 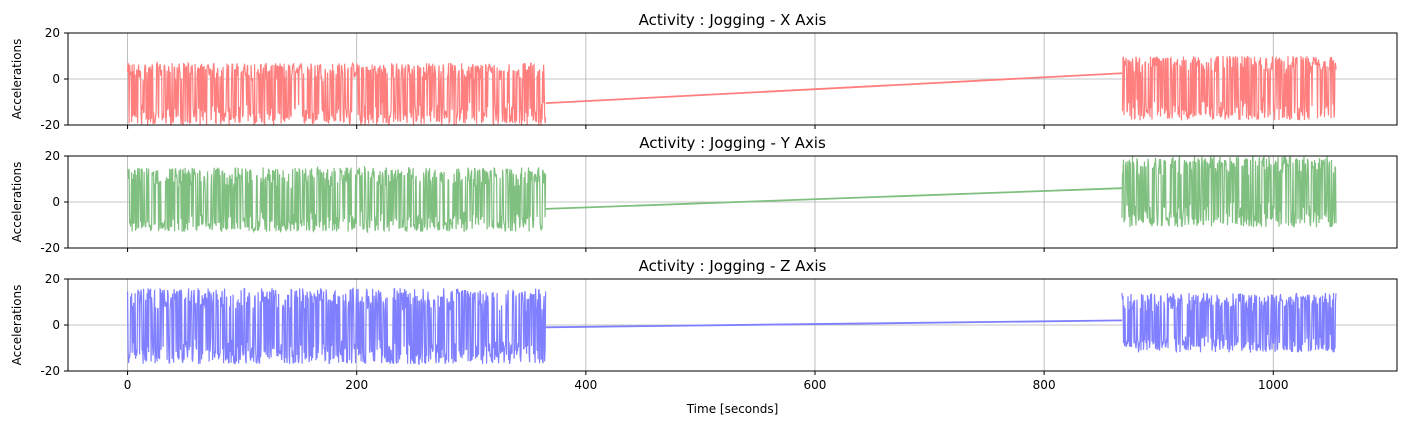 I want to click on x-tick-label-800: 800, so click(x=1044, y=385).